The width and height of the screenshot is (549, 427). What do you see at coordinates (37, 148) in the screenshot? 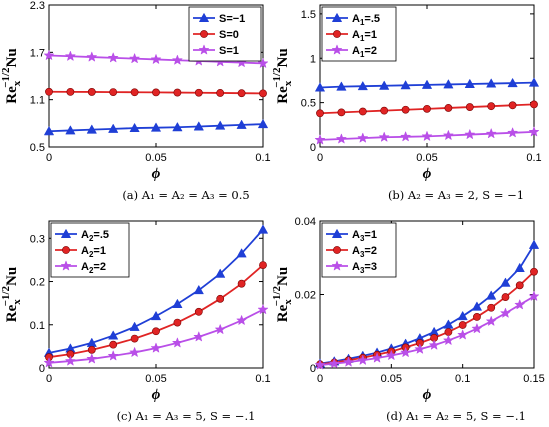
I see `y-tick-label: 0.5` at bounding box center [37, 148].